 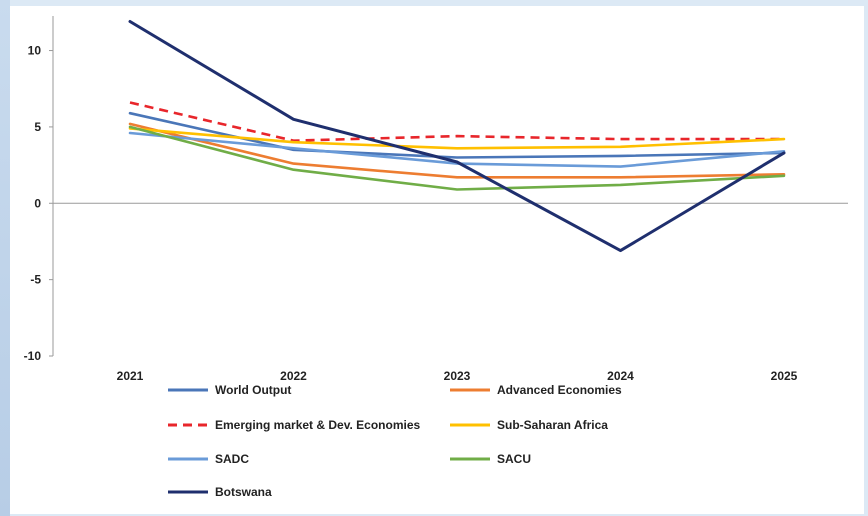 I want to click on legend-label: Sub-Saharan Africa, so click(x=552, y=425).